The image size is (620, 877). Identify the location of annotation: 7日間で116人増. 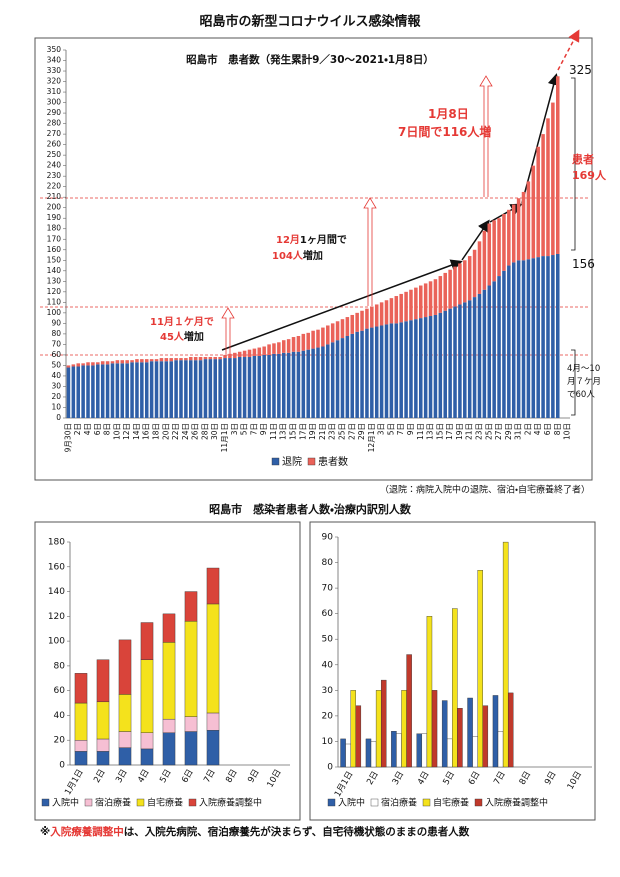
(444, 131).